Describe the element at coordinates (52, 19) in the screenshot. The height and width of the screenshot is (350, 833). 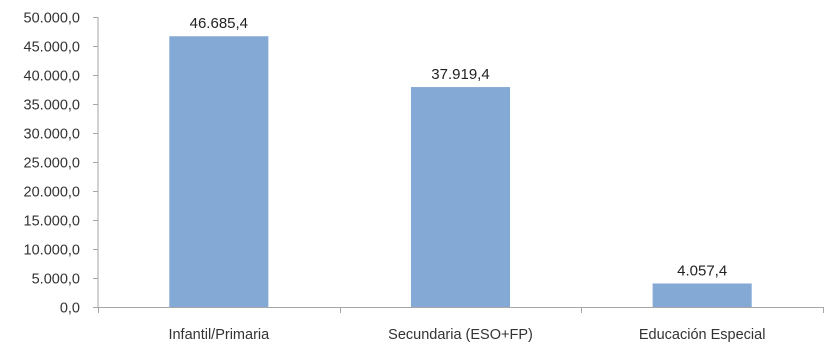
I see `y-tick-label: 50.000,0` at that location.